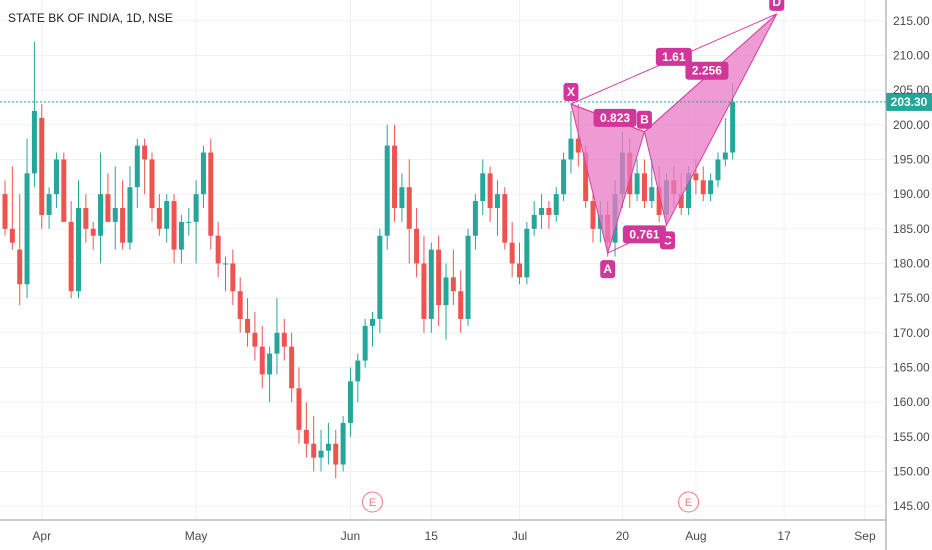  I want to click on x-tick-label: Sep, so click(865, 536).